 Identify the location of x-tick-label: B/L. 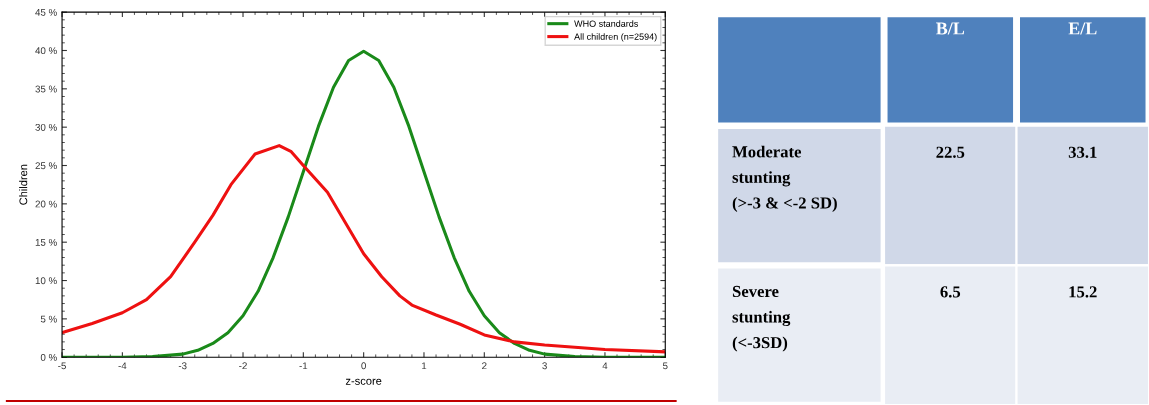
(950, 28).